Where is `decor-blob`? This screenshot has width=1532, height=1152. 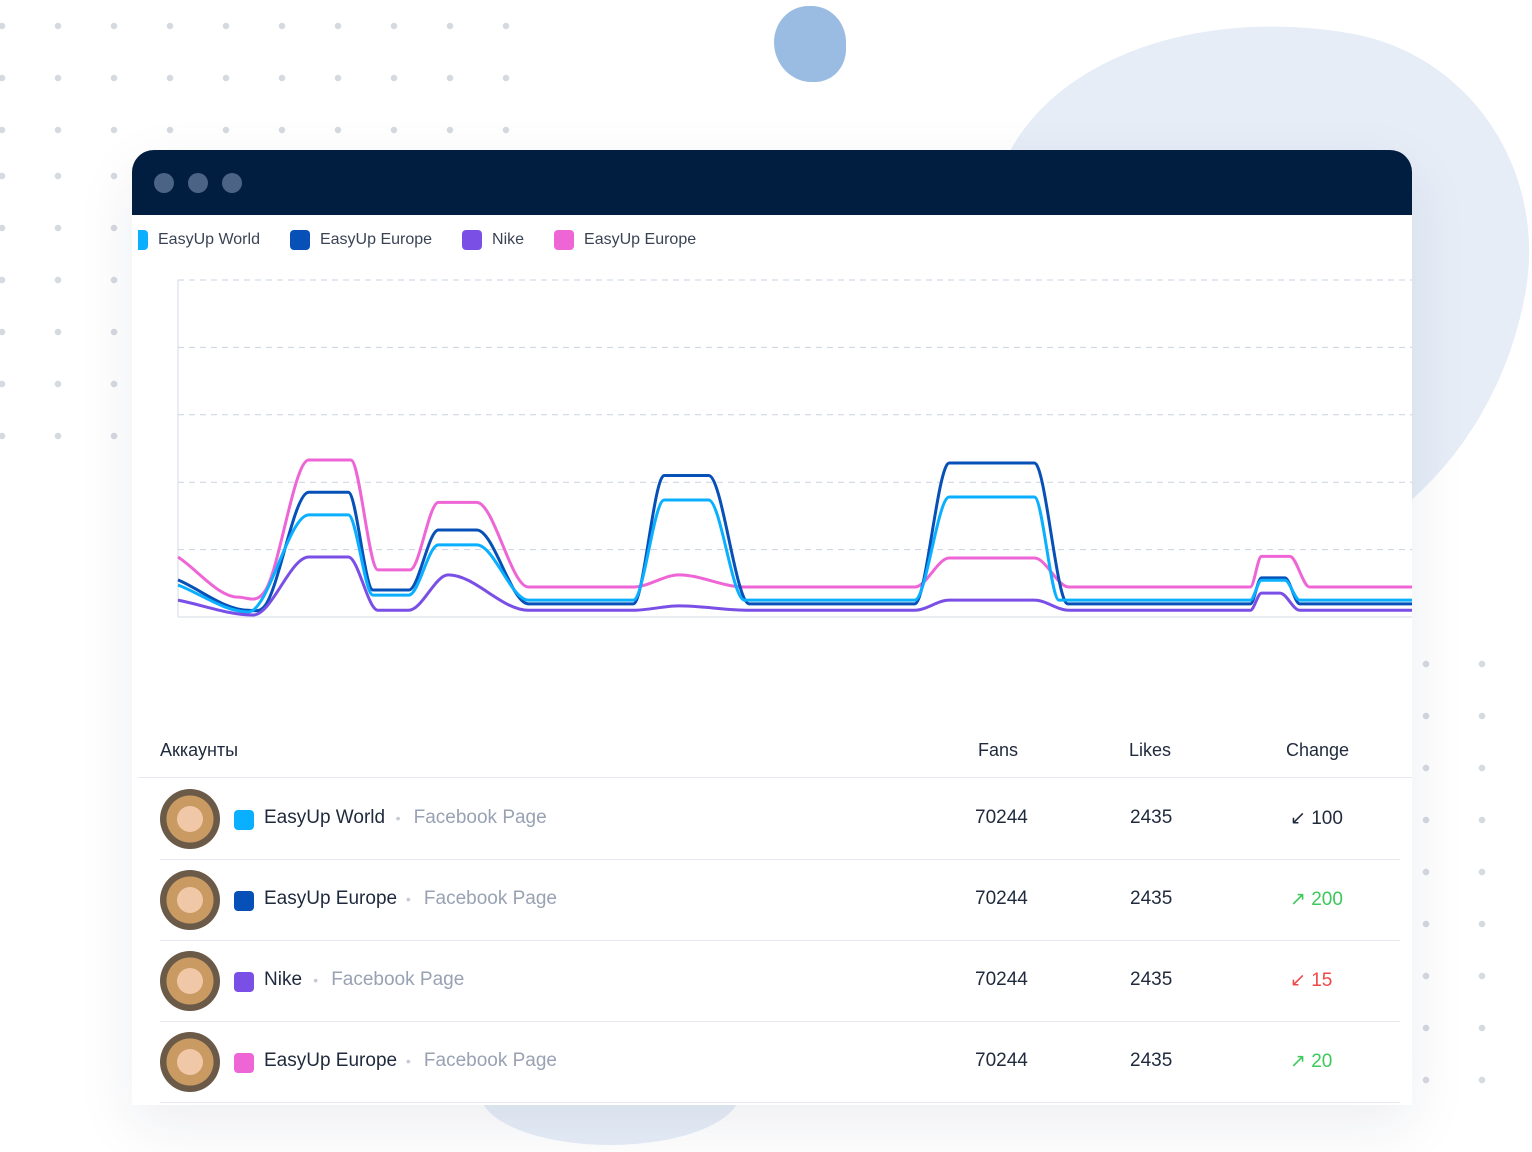
decor-blob is located at coordinates (810, 44).